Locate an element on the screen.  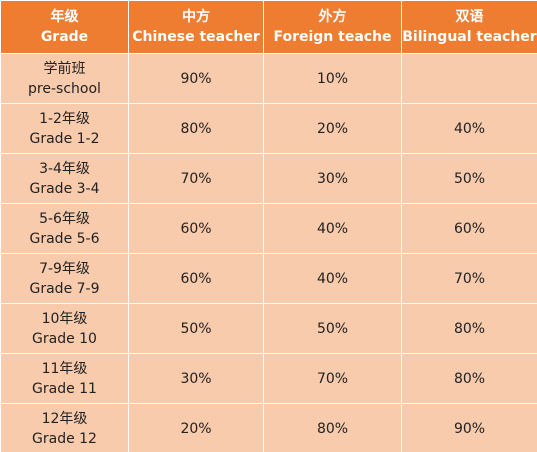
grade-zh: 1-2年级 is located at coordinates (64, 118).